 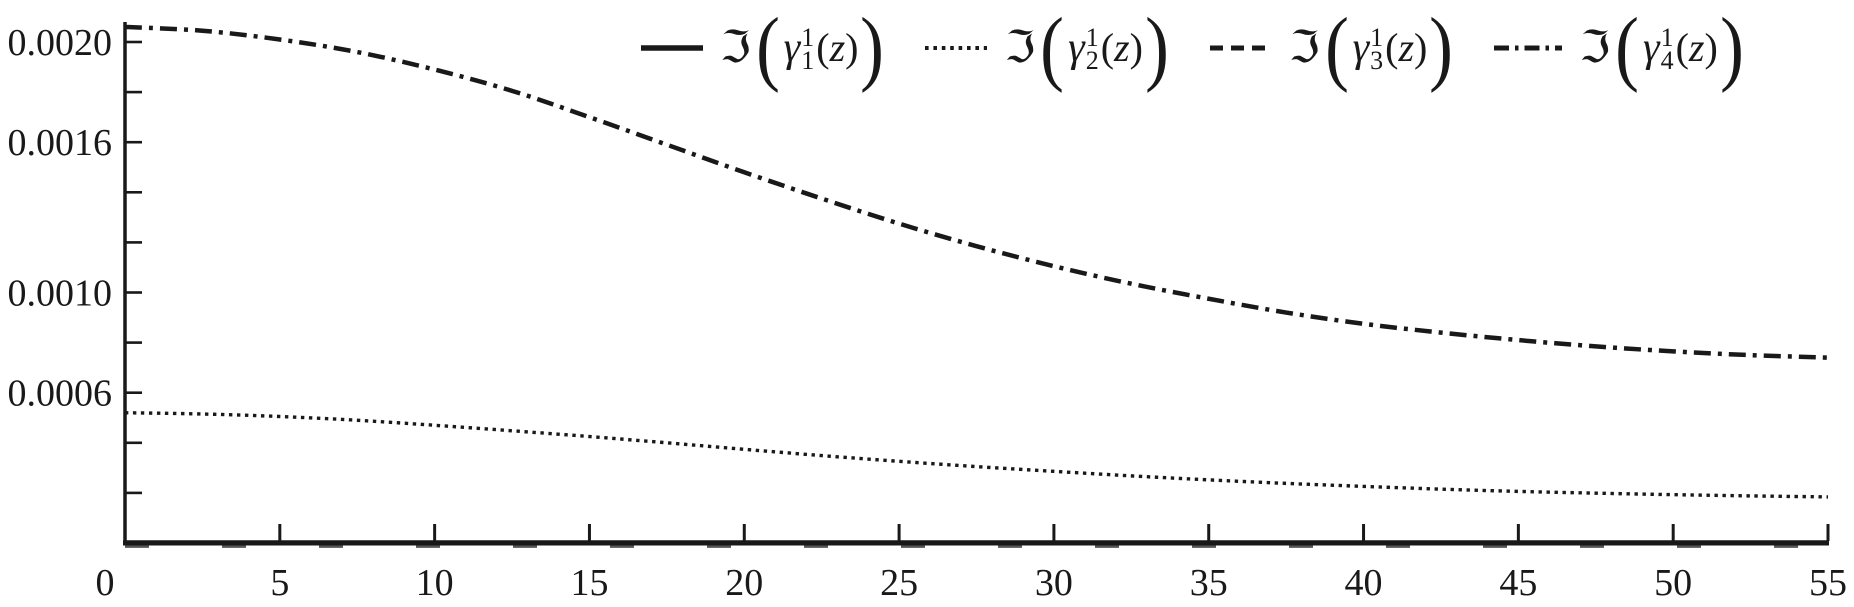 What do you see at coordinates (1661, 47) in the screenshot?
I see `legend-label-gamma-4: ℑ(γ 1 4 (z))` at bounding box center [1661, 47].